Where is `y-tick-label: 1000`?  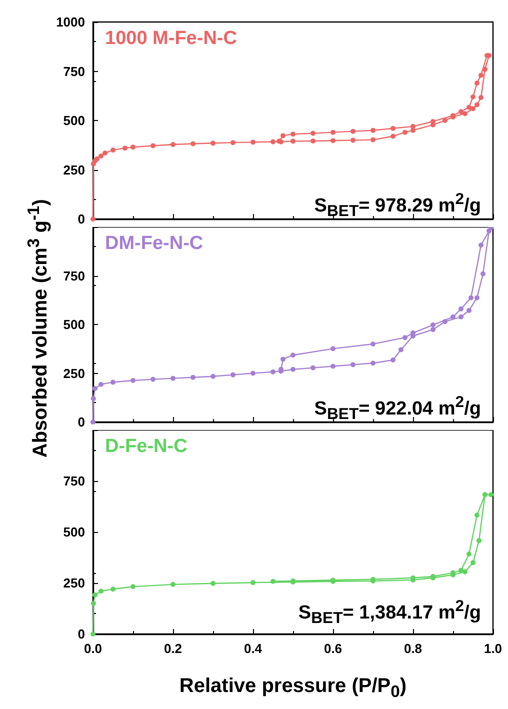
y-tick-label: 1000 is located at coordinates (70, 22).